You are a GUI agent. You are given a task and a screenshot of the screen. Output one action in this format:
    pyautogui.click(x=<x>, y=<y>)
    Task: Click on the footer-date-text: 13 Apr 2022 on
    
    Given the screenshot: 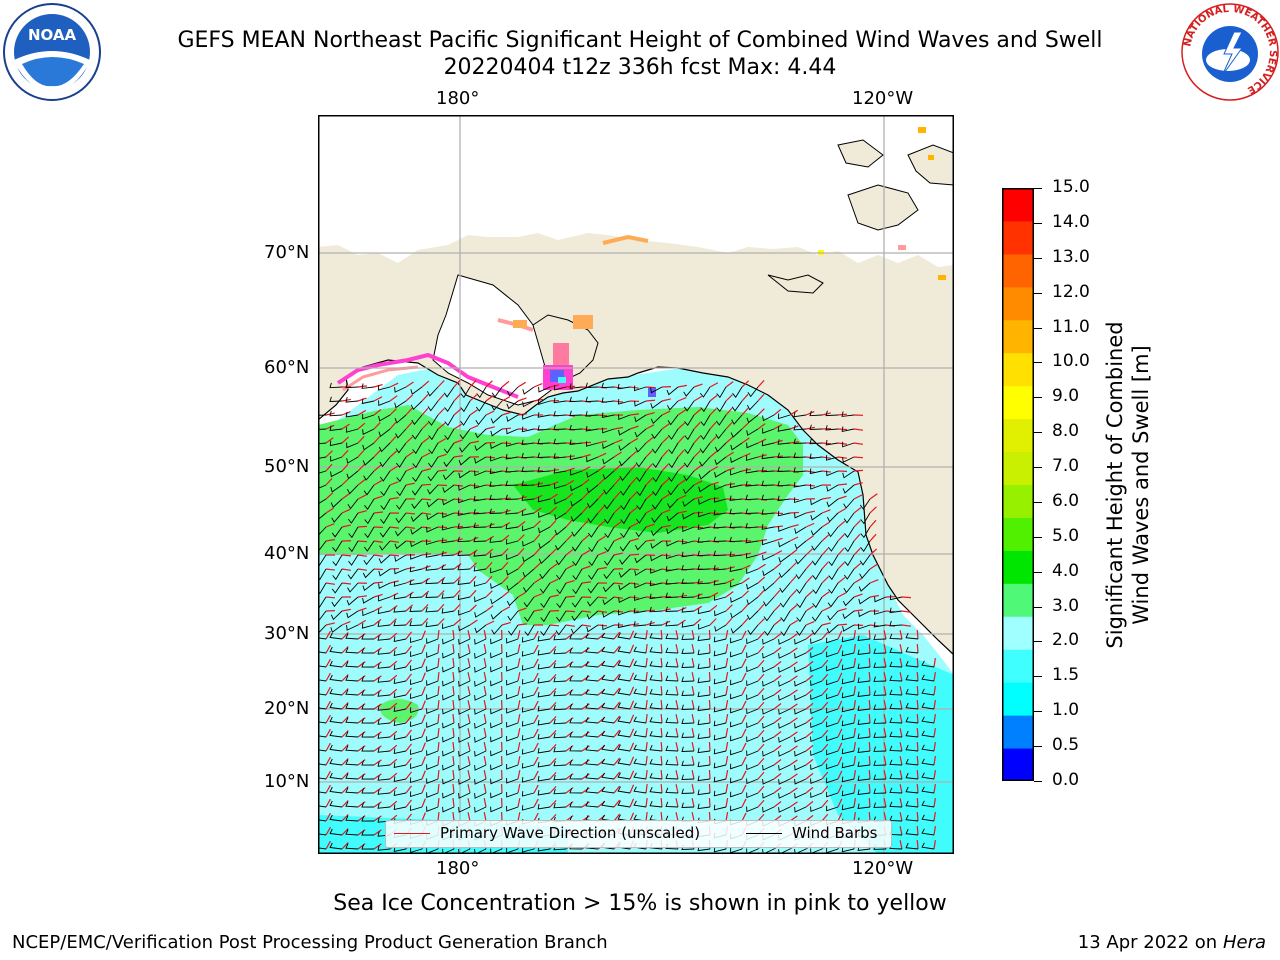 What is the action you would take?
    pyautogui.click(x=1147, y=942)
    